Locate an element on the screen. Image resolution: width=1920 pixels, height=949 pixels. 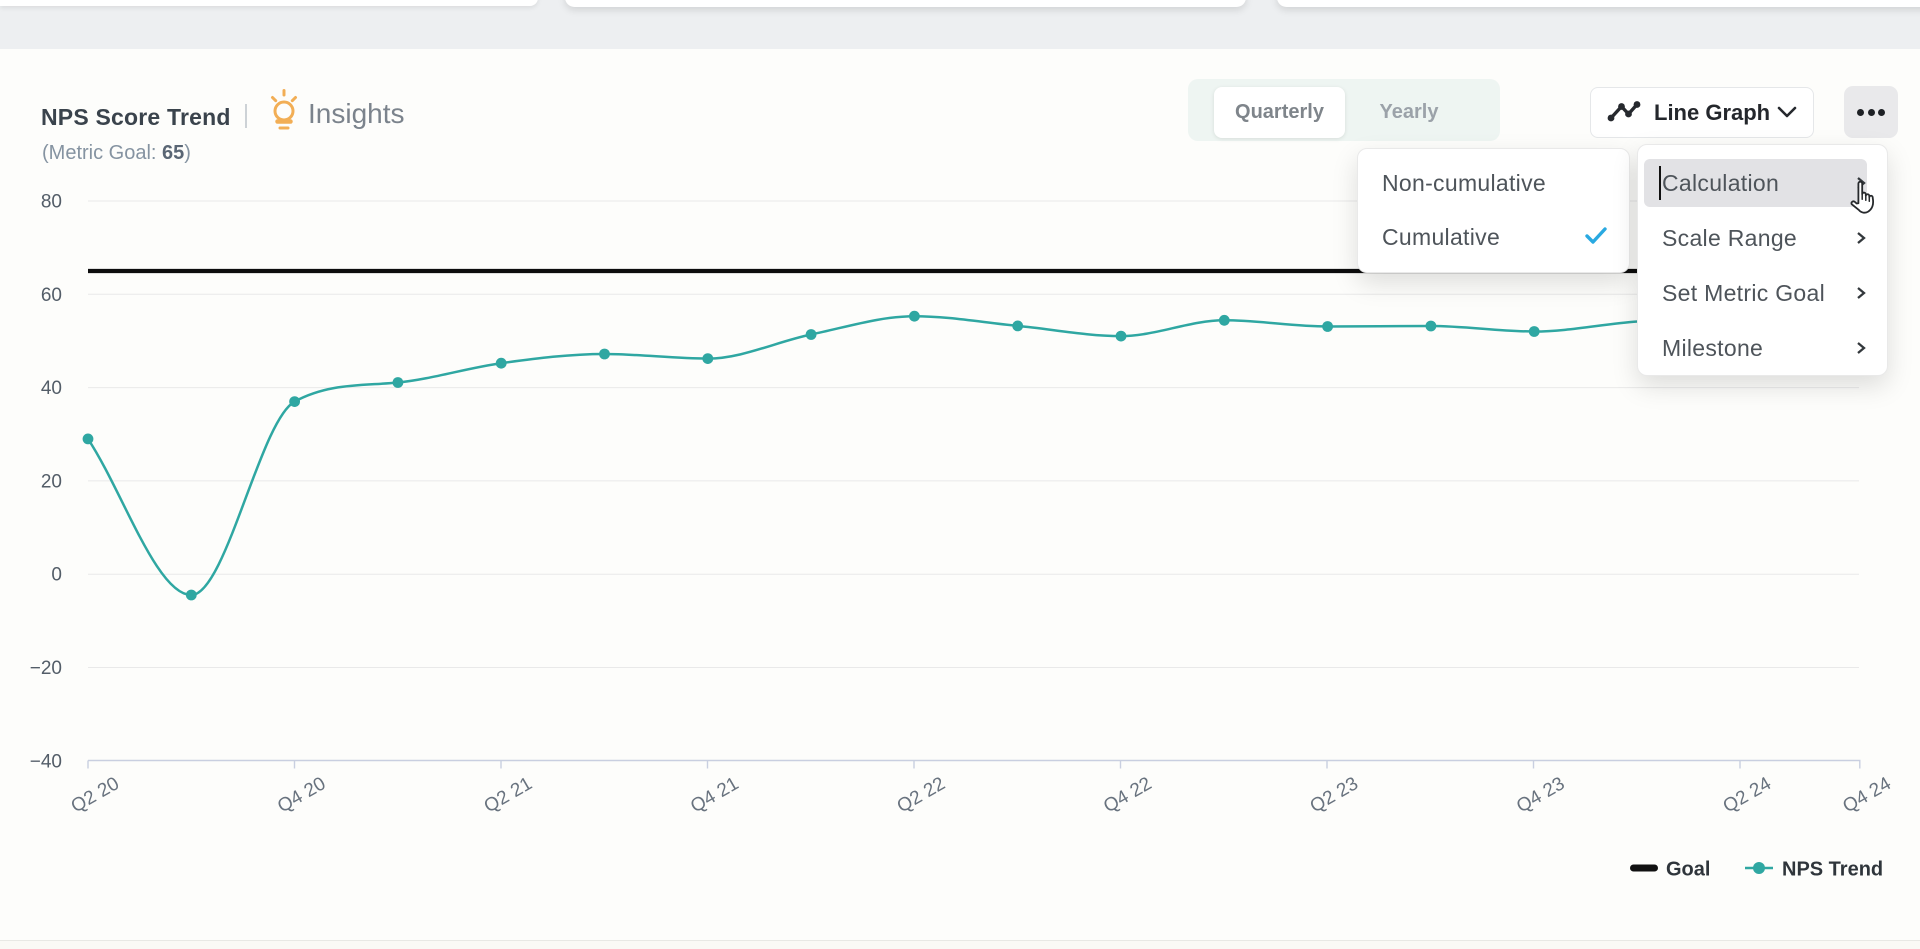
svg-text: Q4 24 is located at coordinates (1867, 795).